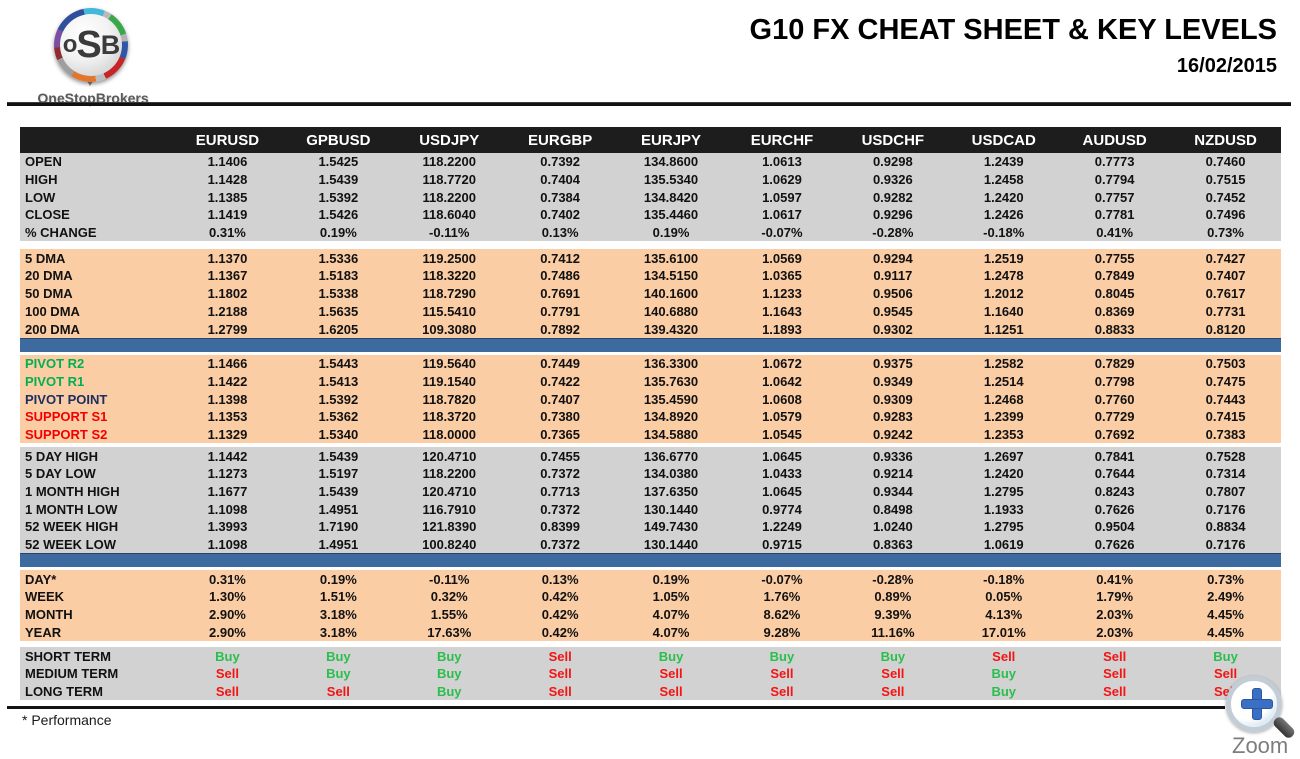 Image resolution: width=1300 pixels, height=759 pixels. I want to click on section-divider-bar, so click(650, 344).